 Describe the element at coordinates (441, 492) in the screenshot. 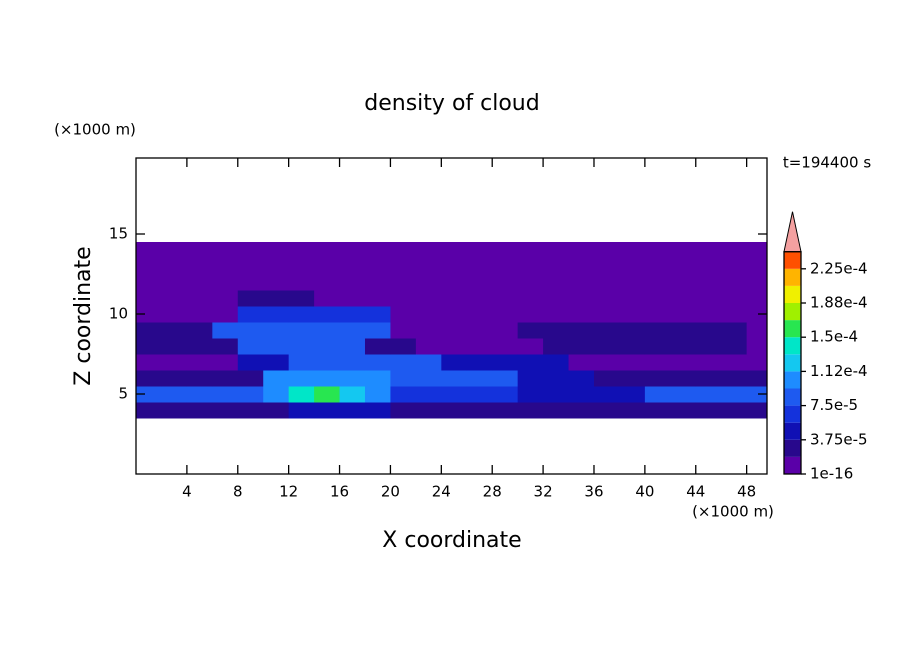

I see `x-tick-label: 24` at that location.